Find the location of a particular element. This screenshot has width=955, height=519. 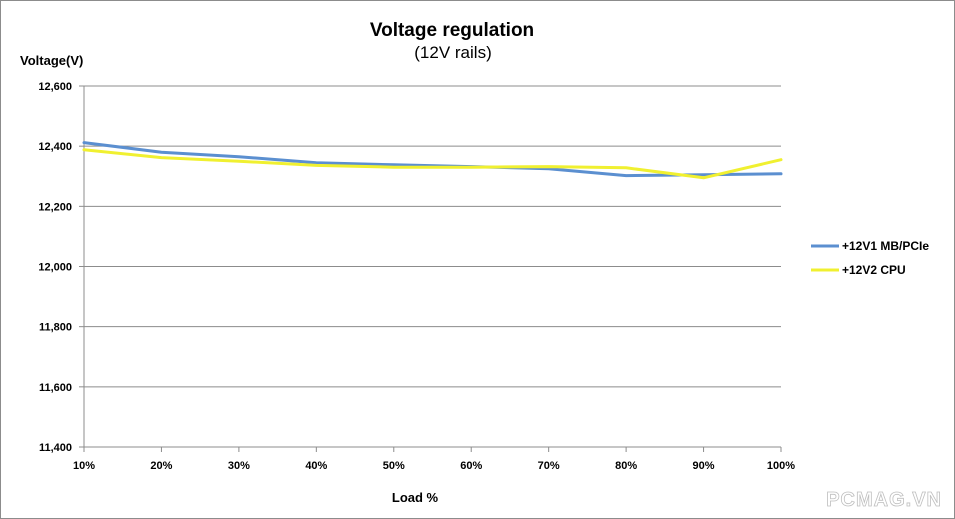

series-lines is located at coordinates (432, 160).